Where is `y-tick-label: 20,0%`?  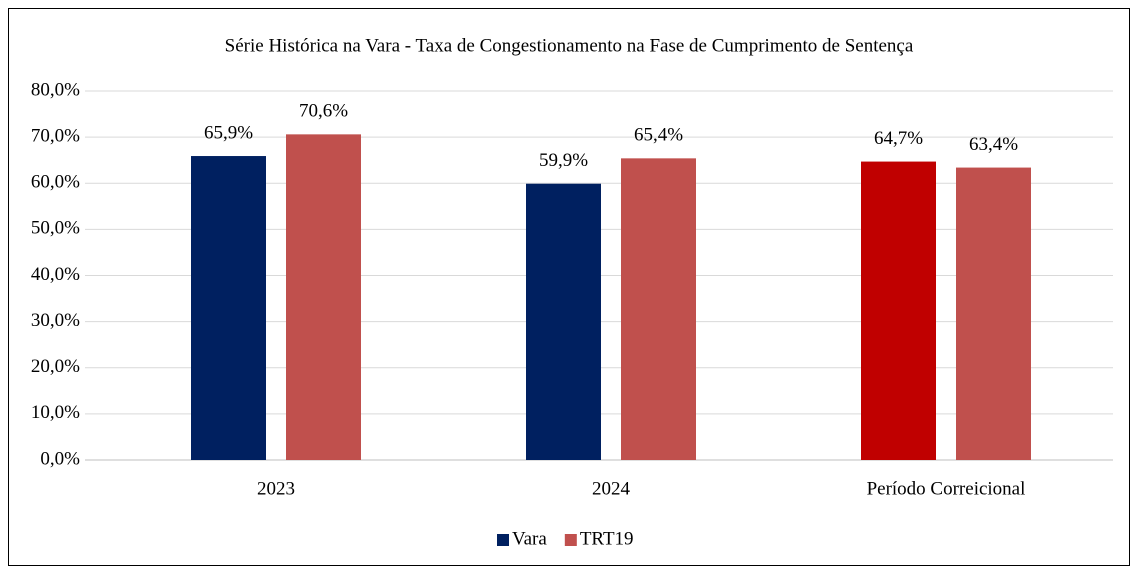 y-tick-label: 20,0% is located at coordinates (55, 366).